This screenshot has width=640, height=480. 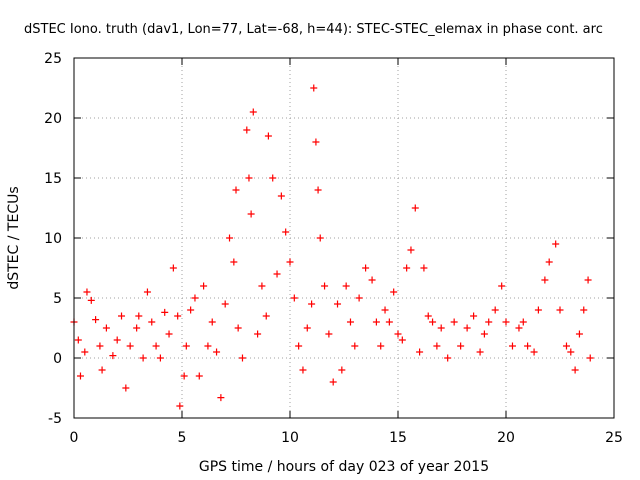 I want to click on x-tick-label: 10, so click(x=290, y=438).